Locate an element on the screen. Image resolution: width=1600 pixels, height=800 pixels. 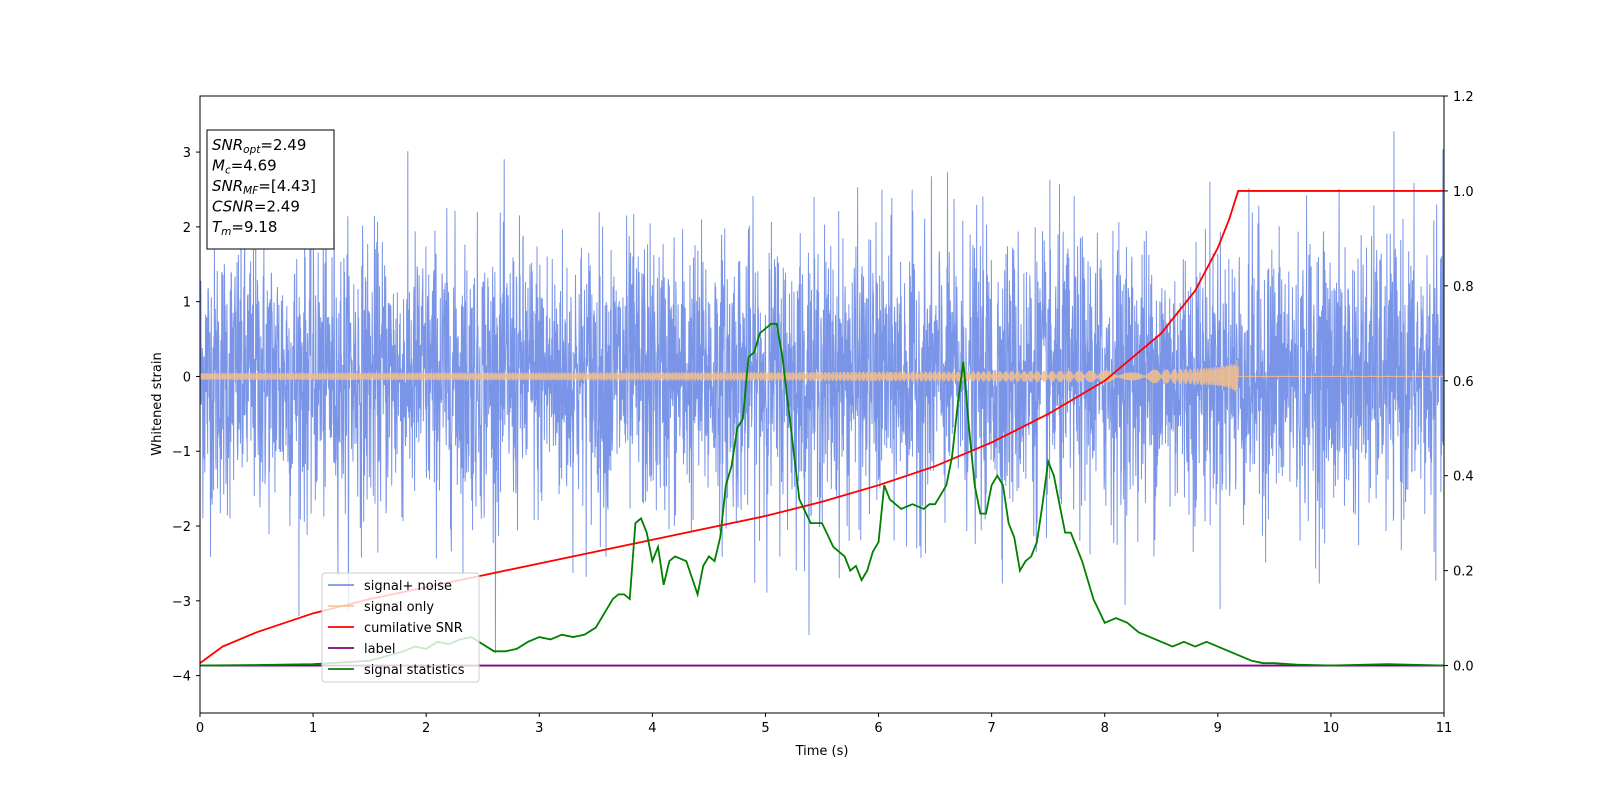
info-box-frame is located at coordinates (270, 189).